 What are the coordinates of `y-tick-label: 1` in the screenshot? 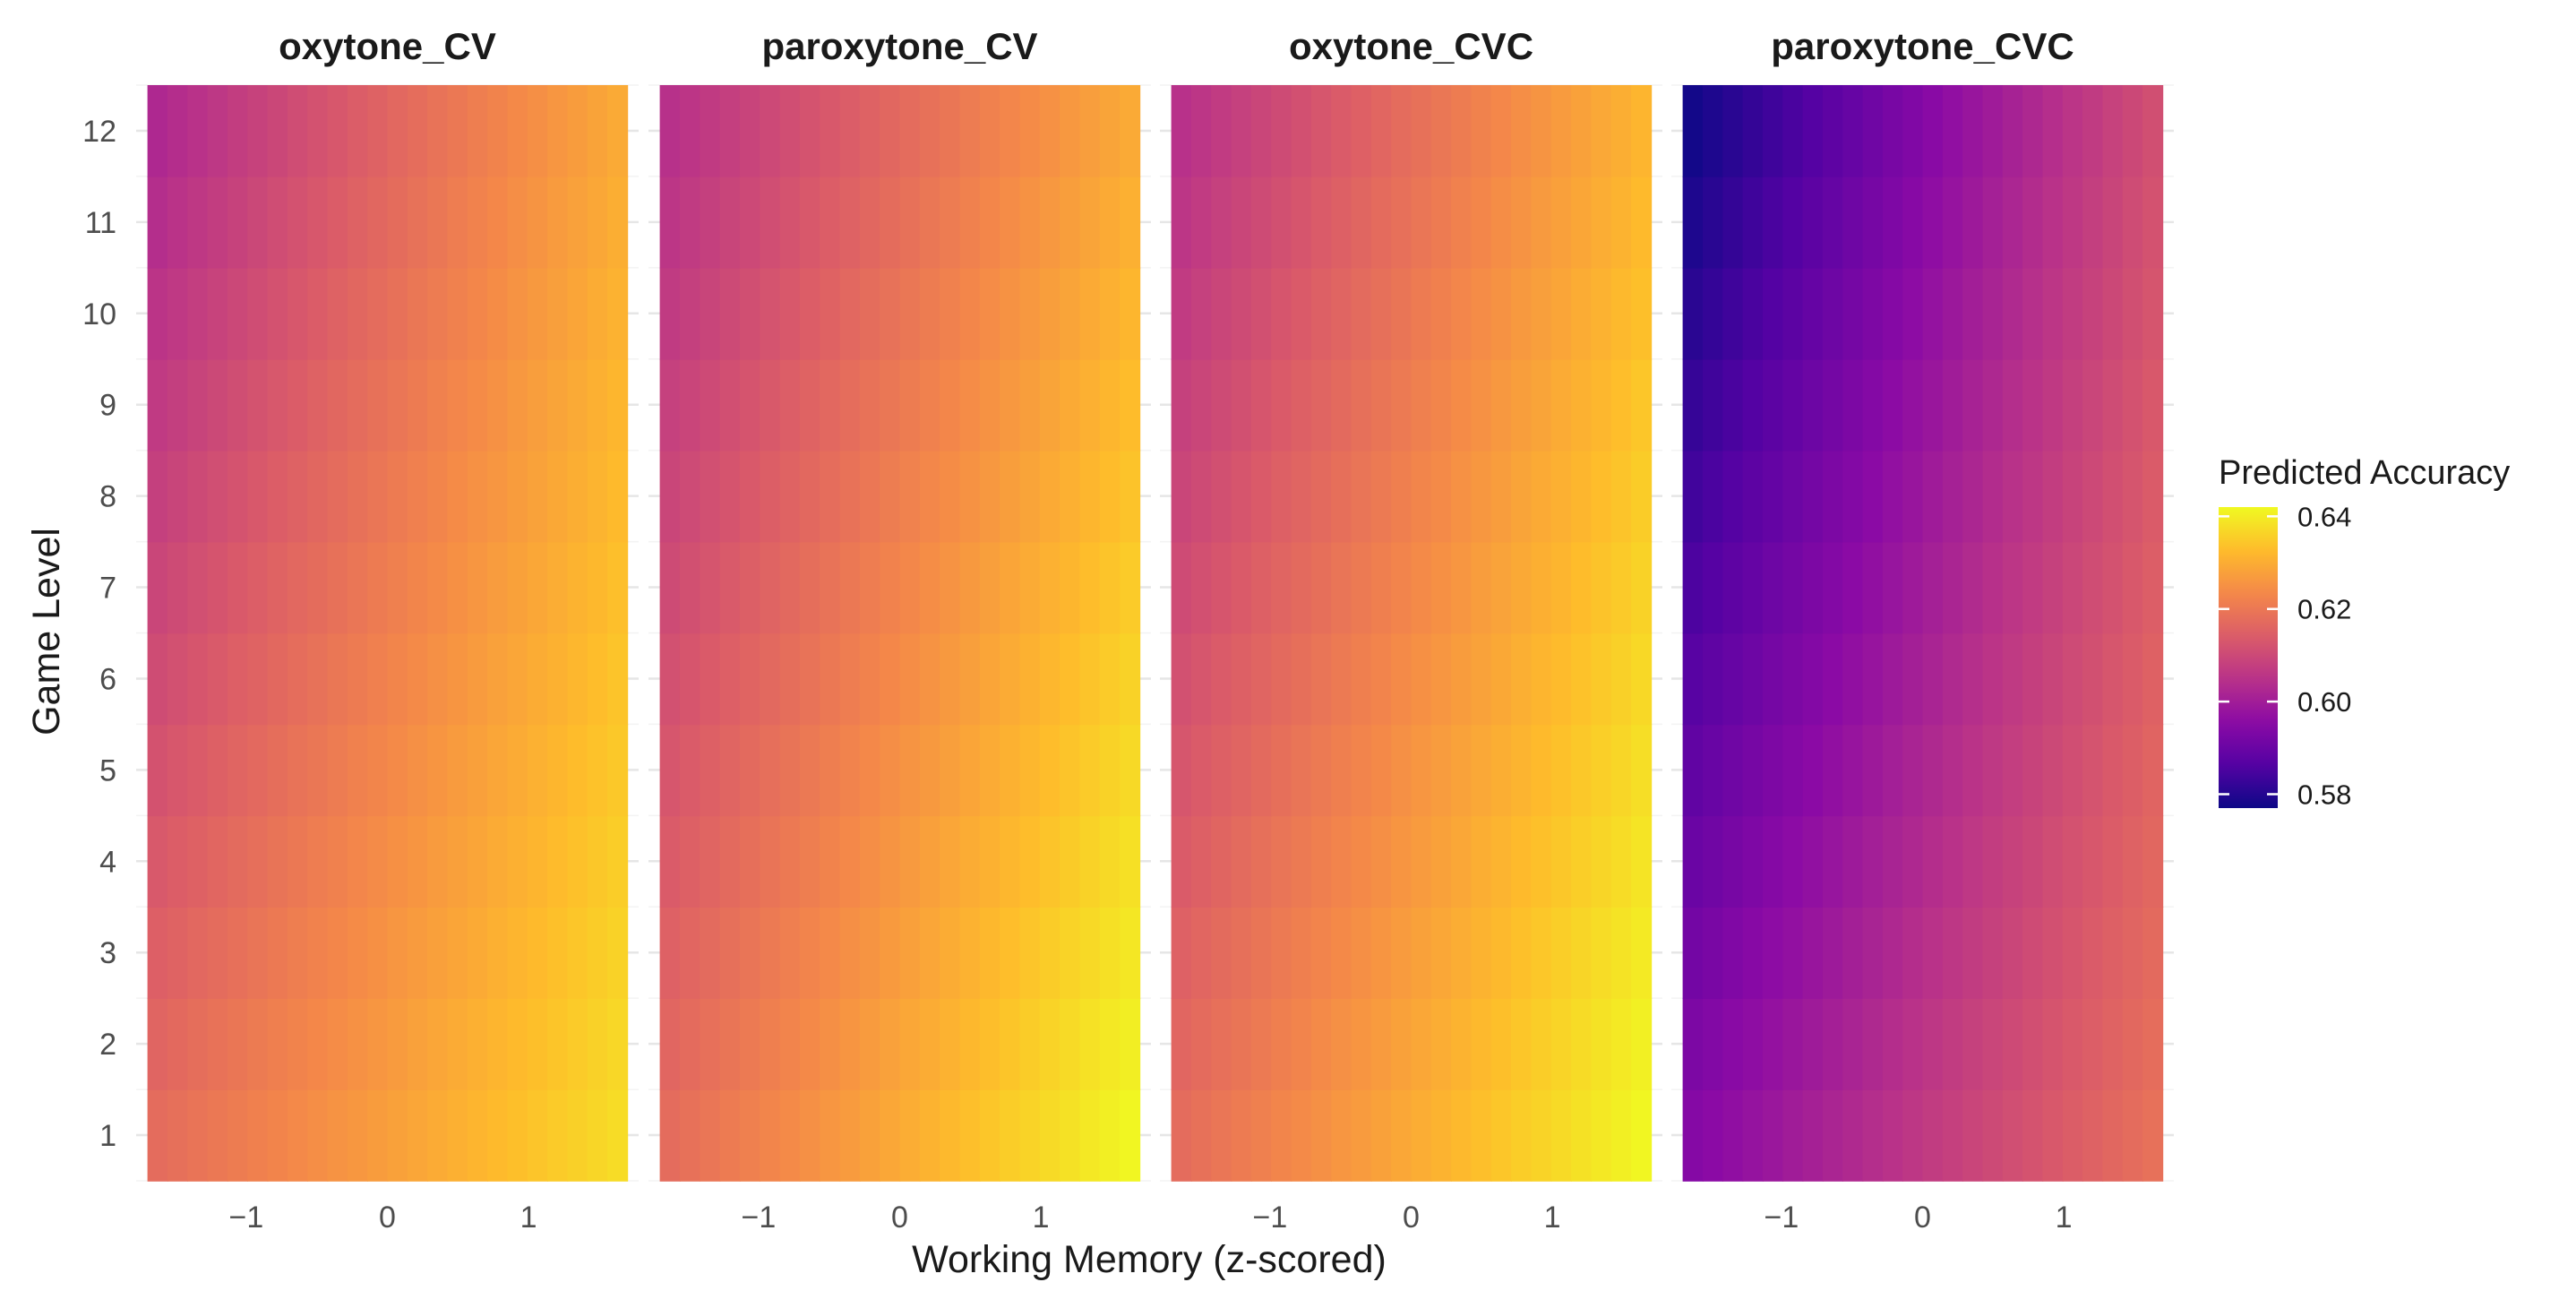 It's located at (107, 1136).